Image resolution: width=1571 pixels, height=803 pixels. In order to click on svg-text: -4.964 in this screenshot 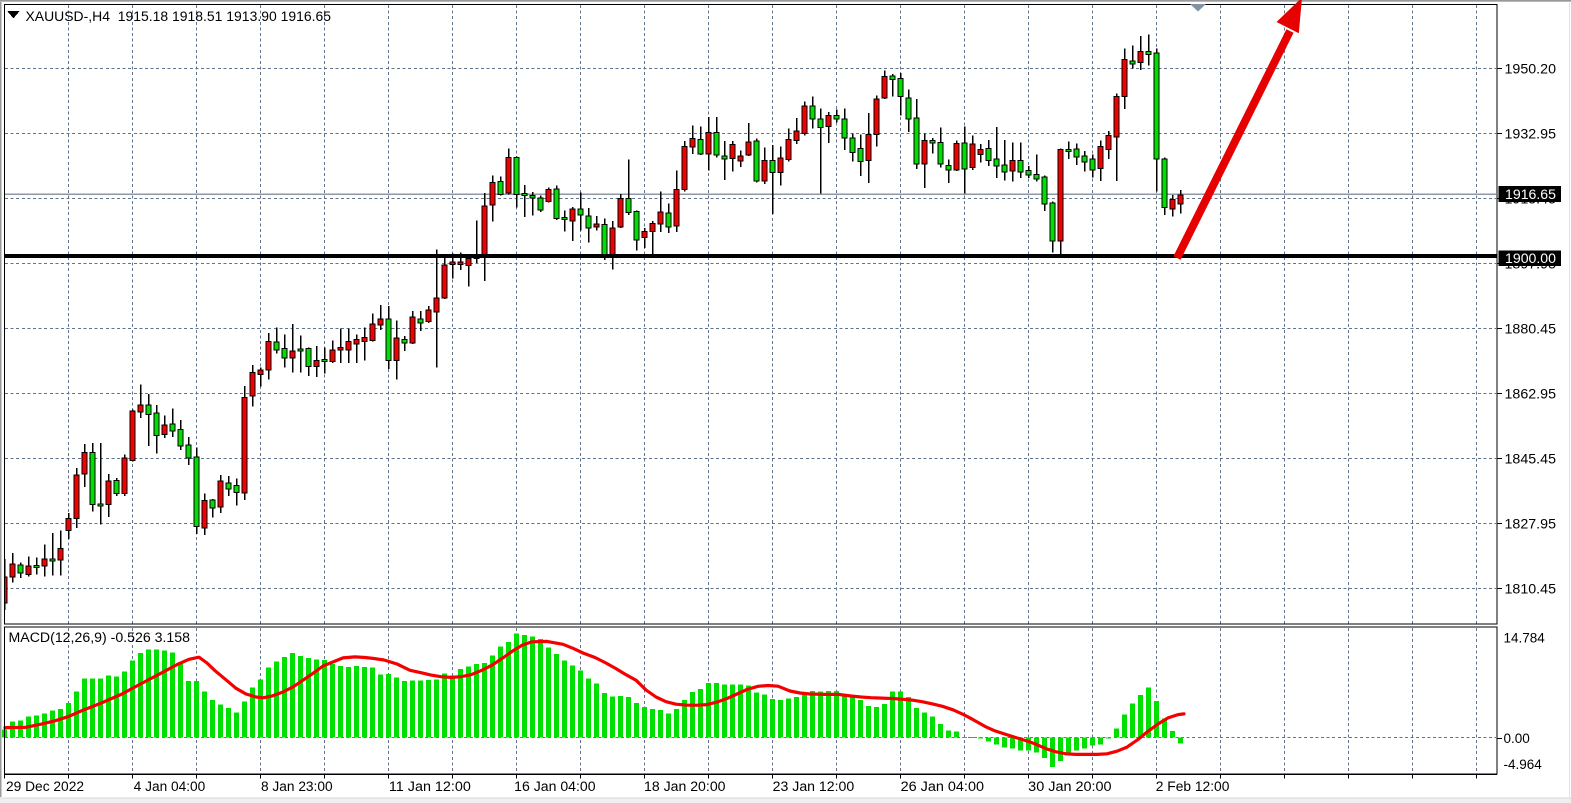, I will do `click(1523, 764)`.